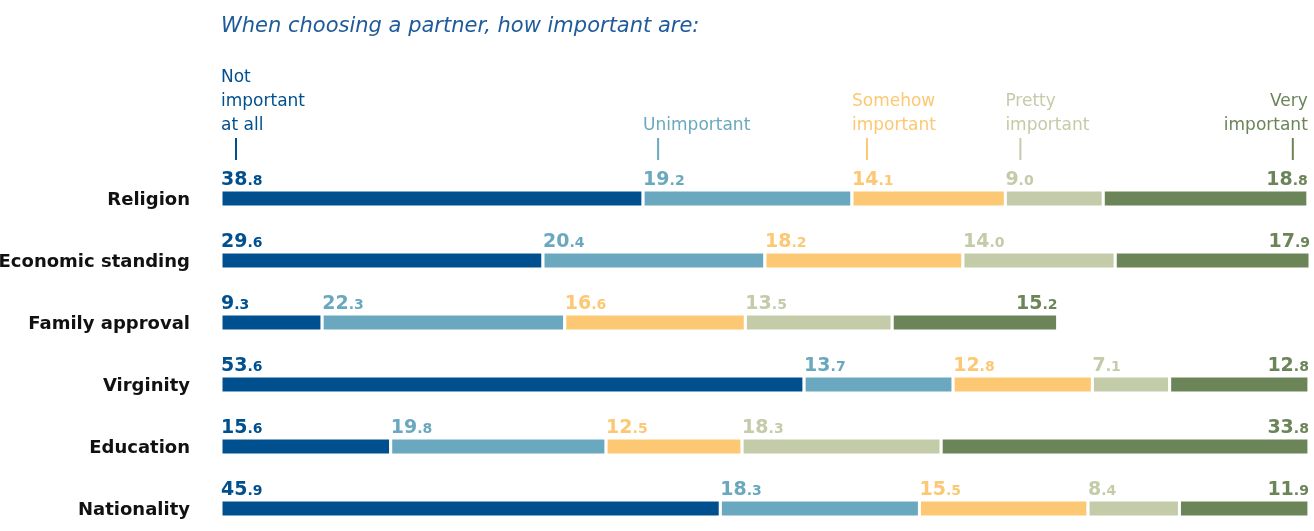 This screenshot has width=1314, height=531. What do you see at coordinates (627, 426) in the screenshot?
I see `data-label: 12.5` at bounding box center [627, 426].